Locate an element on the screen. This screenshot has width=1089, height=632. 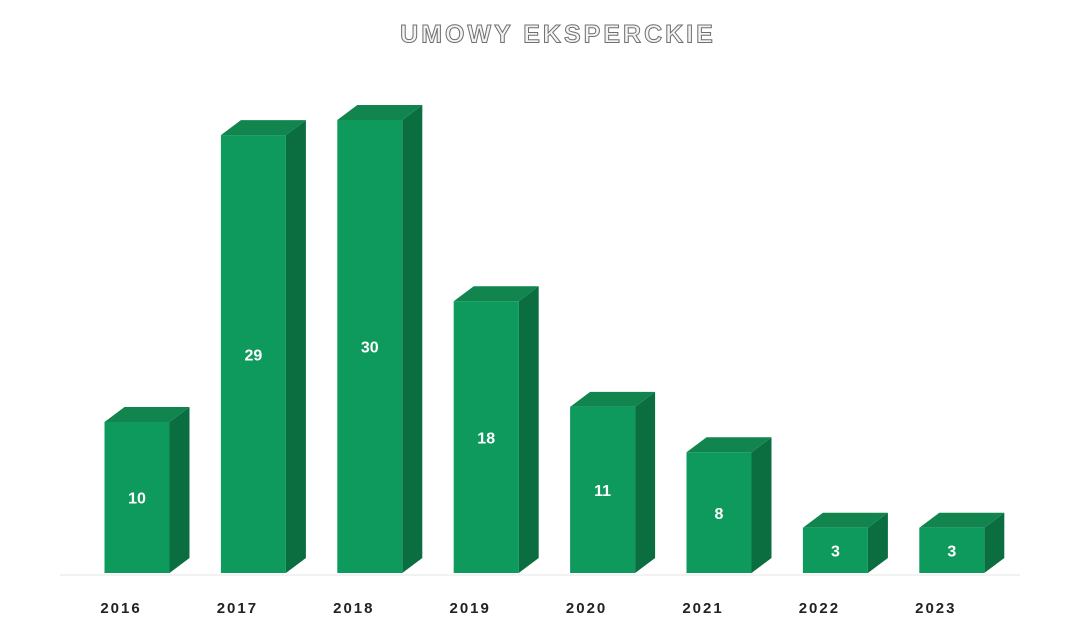
x-tick-label: 2022 is located at coordinates (819, 608).